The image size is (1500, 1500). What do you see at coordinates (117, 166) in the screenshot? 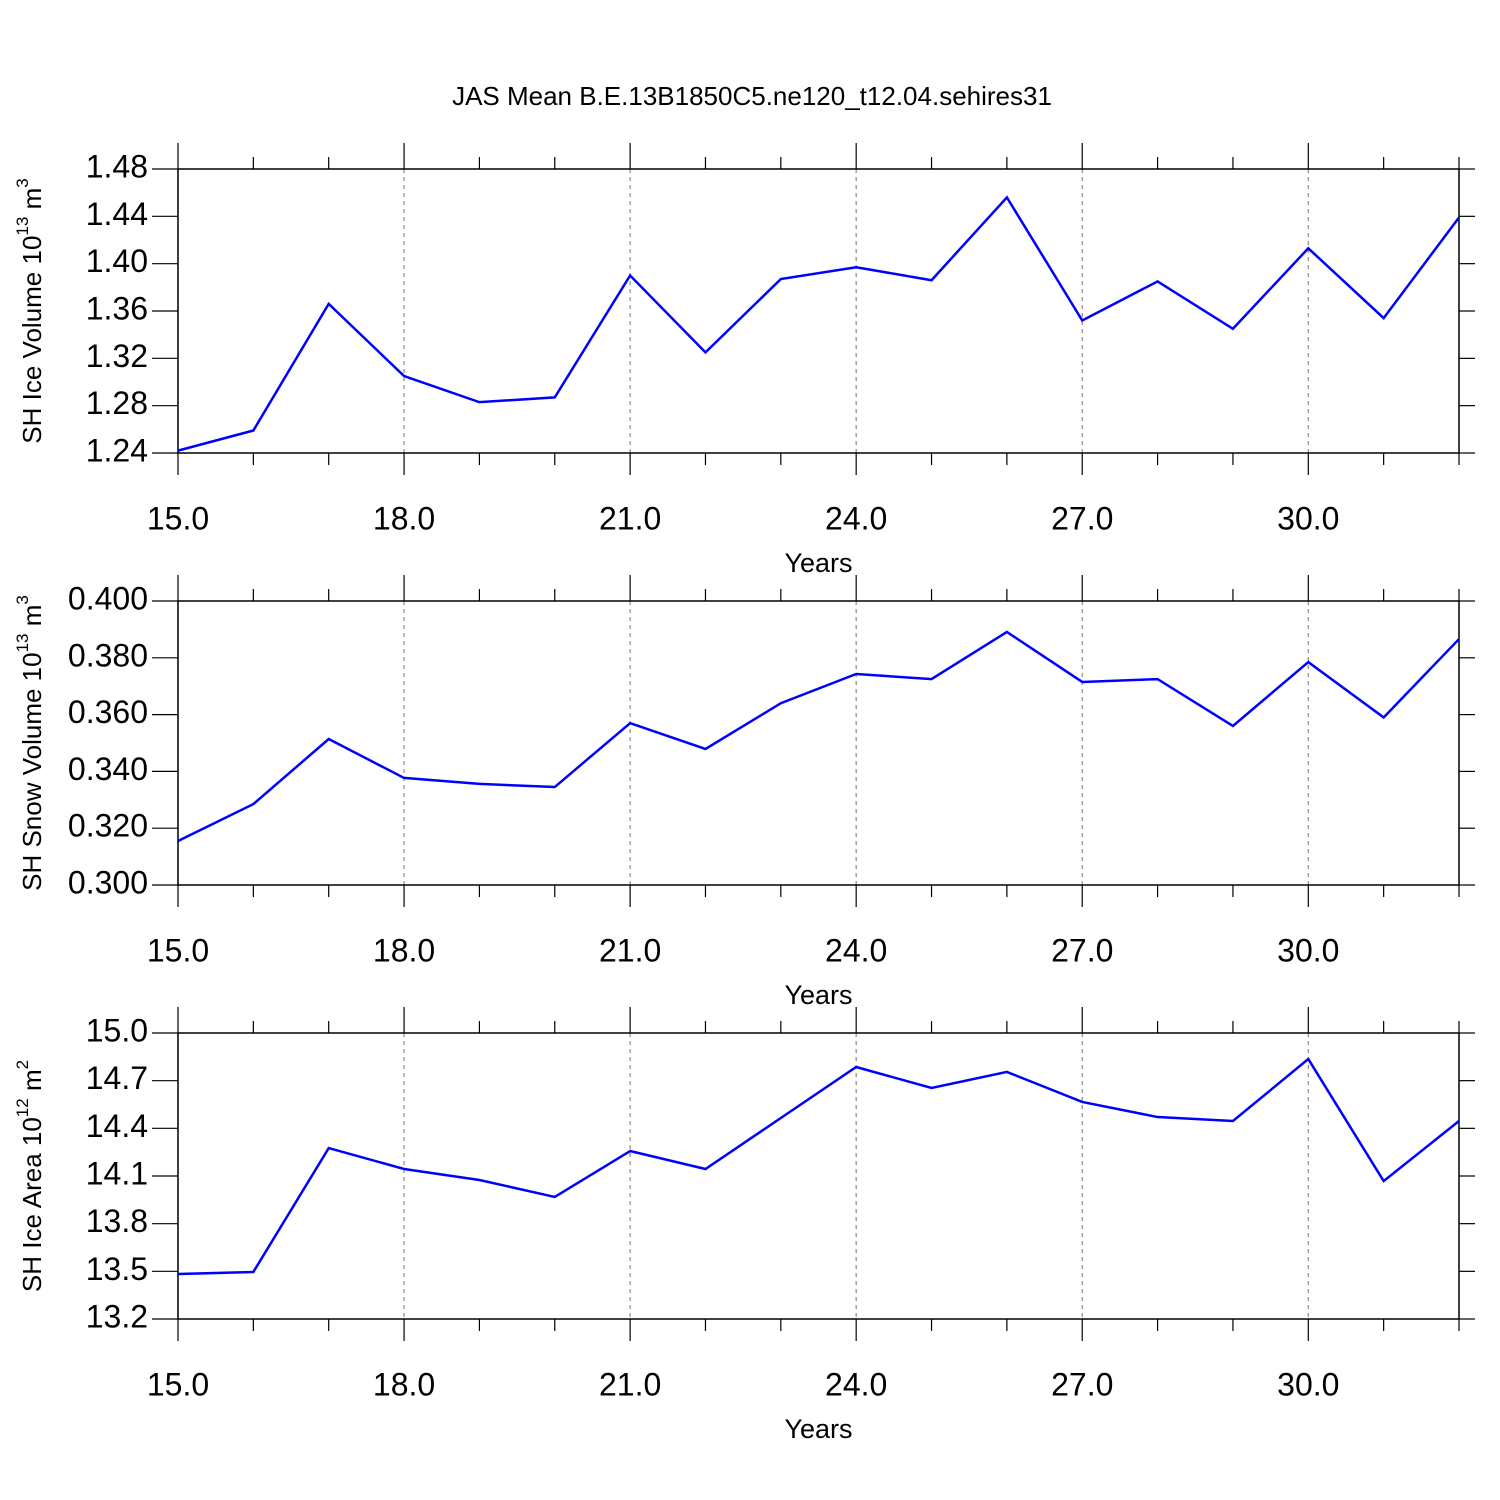
I see `y-tick-label: 1.48` at bounding box center [117, 166].